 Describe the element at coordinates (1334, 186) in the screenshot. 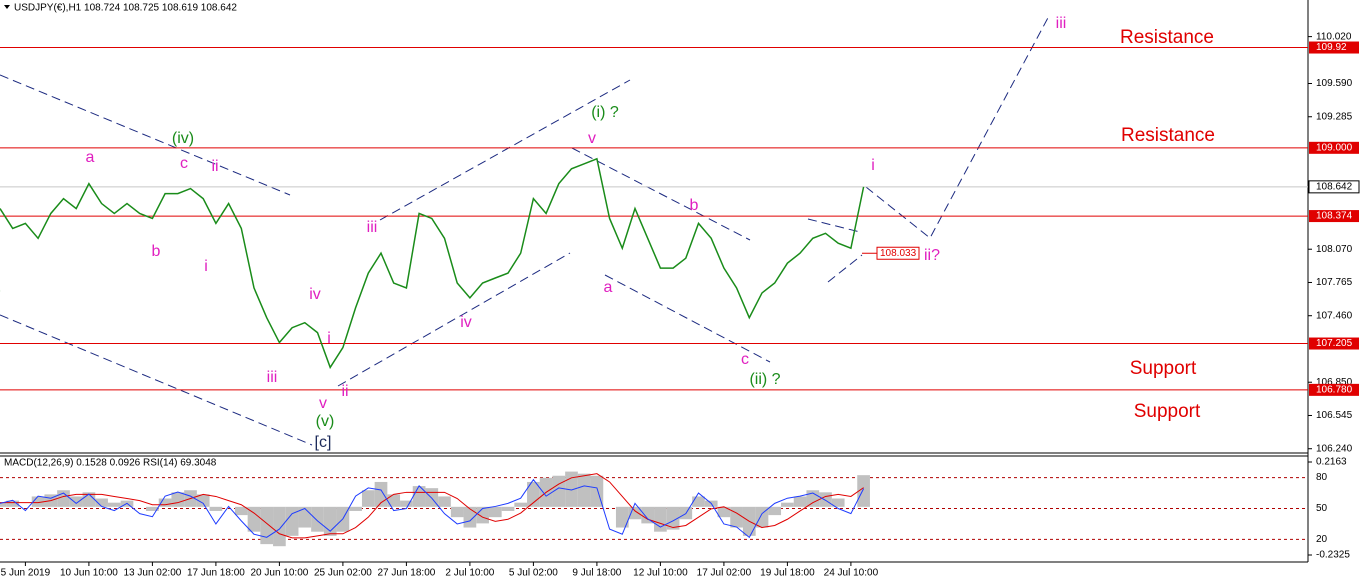

I see `current-price-label: 108.642` at that location.